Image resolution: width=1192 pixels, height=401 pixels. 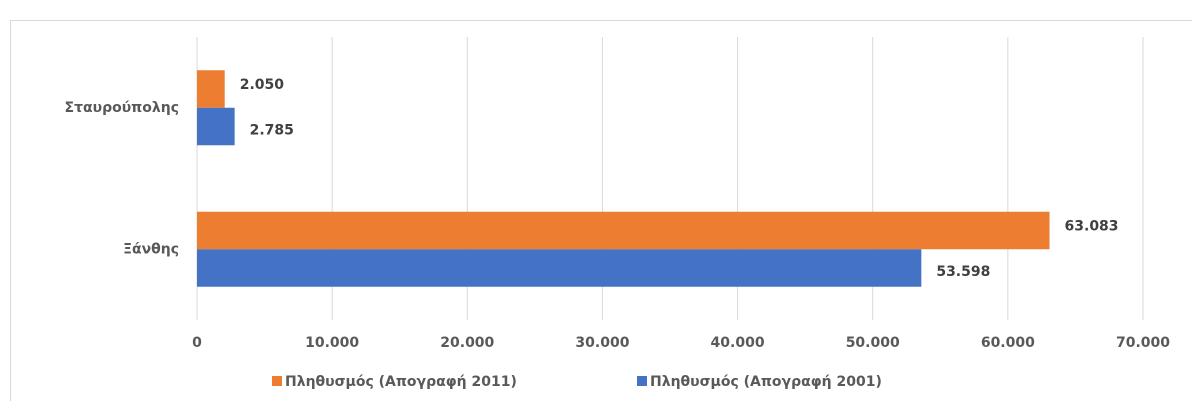 What do you see at coordinates (1143, 343) in the screenshot?
I see `x-tick-label: 70.000` at bounding box center [1143, 343].